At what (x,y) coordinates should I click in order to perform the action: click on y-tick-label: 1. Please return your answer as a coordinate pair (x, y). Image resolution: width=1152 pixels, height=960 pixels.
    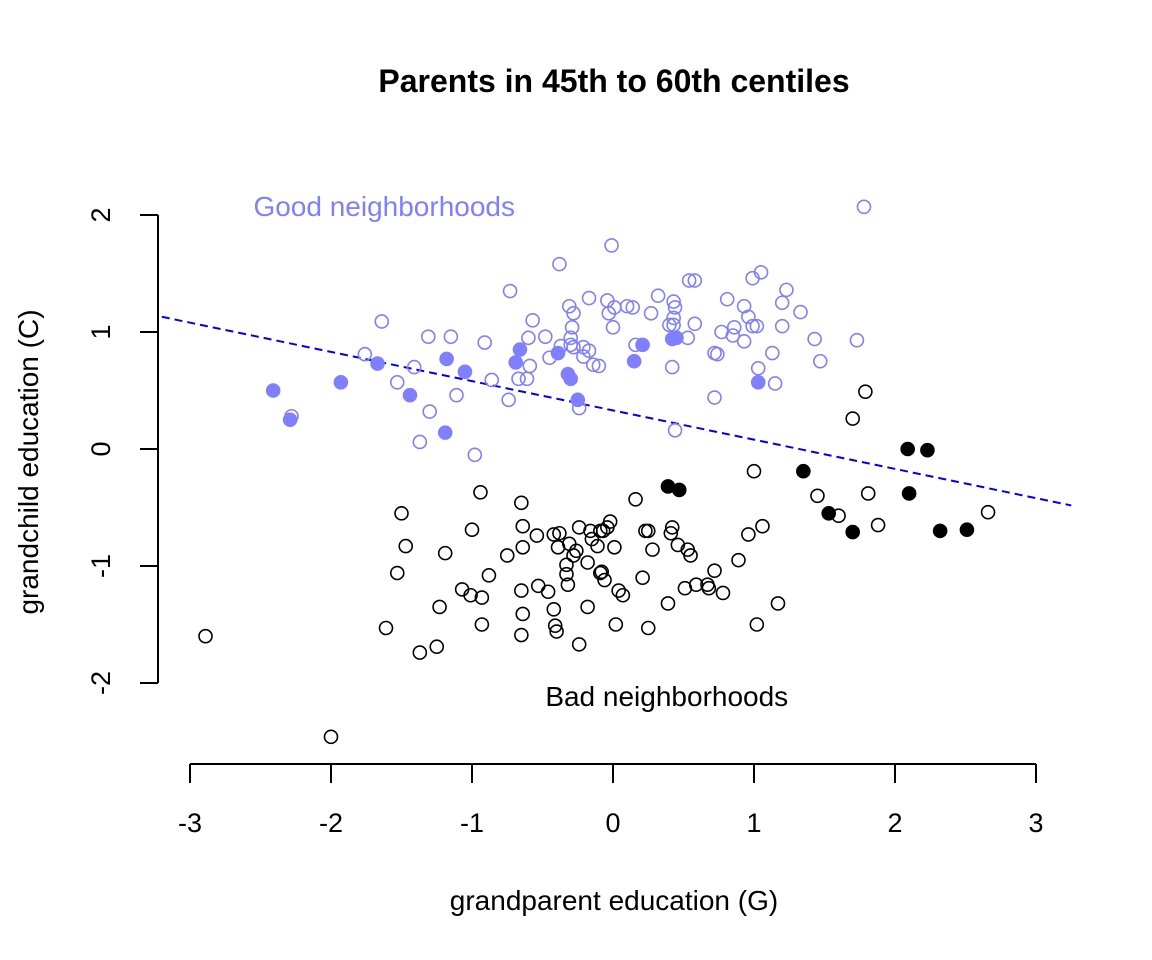
    Looking at the image, I should click on (101, 331).